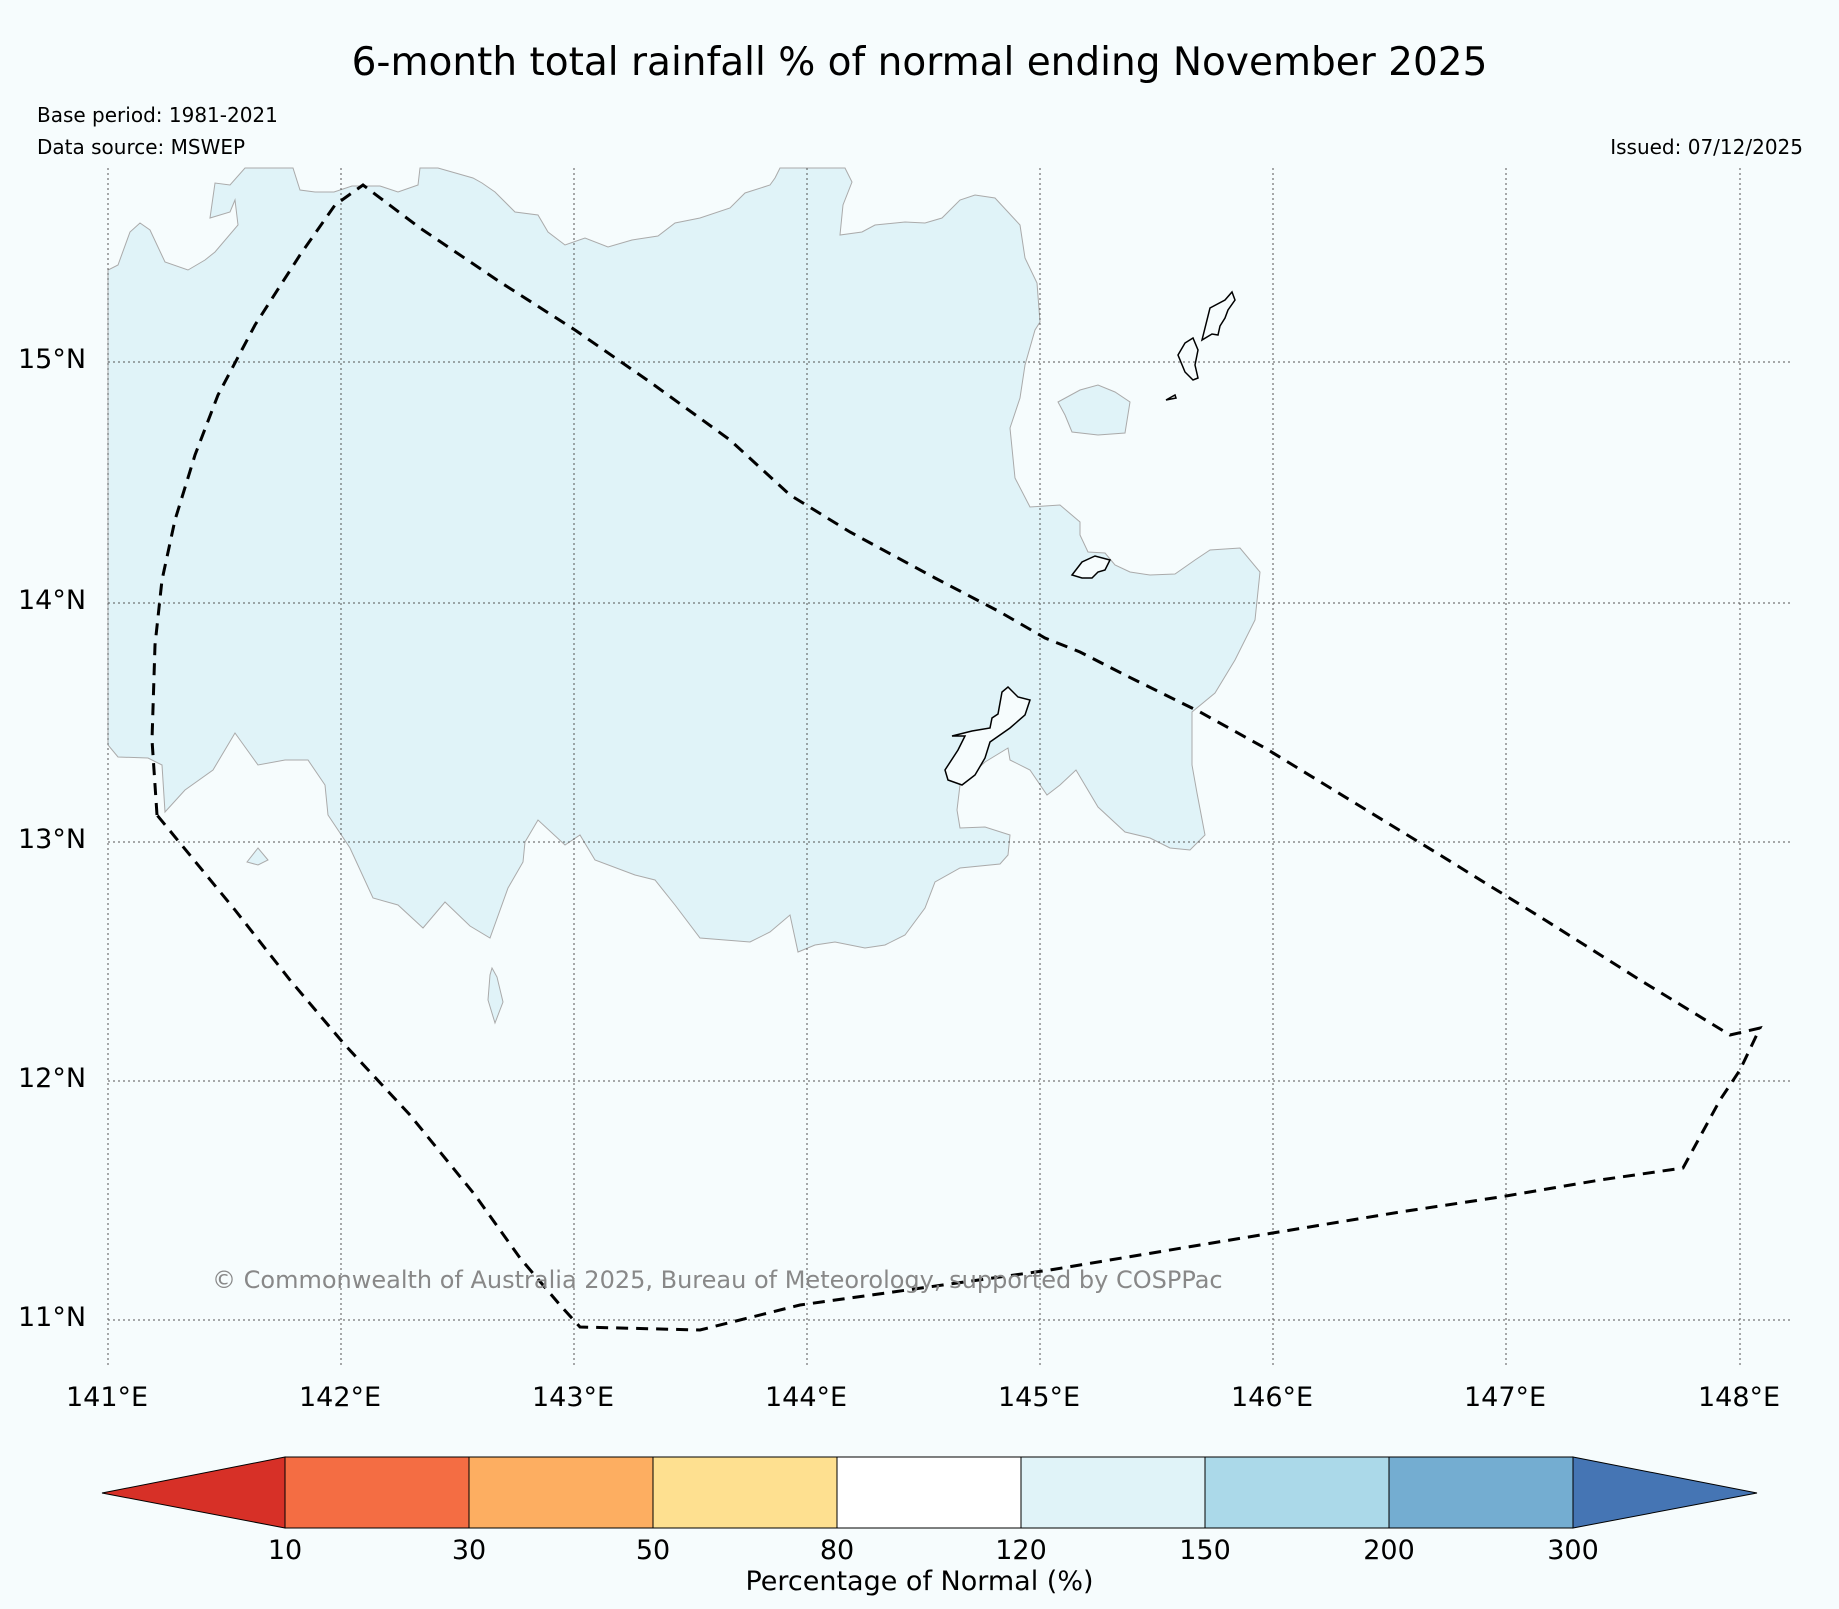 The image size is (1839, 1609). I want to click on colorbar-title: Percentage of Normal (%), so click(919, 1581).